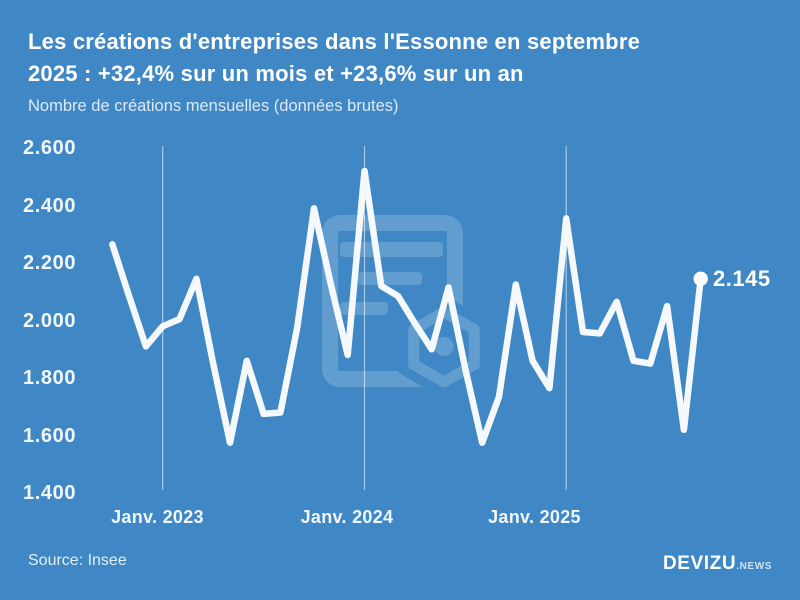 This screenshot has height=600, width=800. I want to click on y-axis-tick-label: 1.600, so click(50, 435).